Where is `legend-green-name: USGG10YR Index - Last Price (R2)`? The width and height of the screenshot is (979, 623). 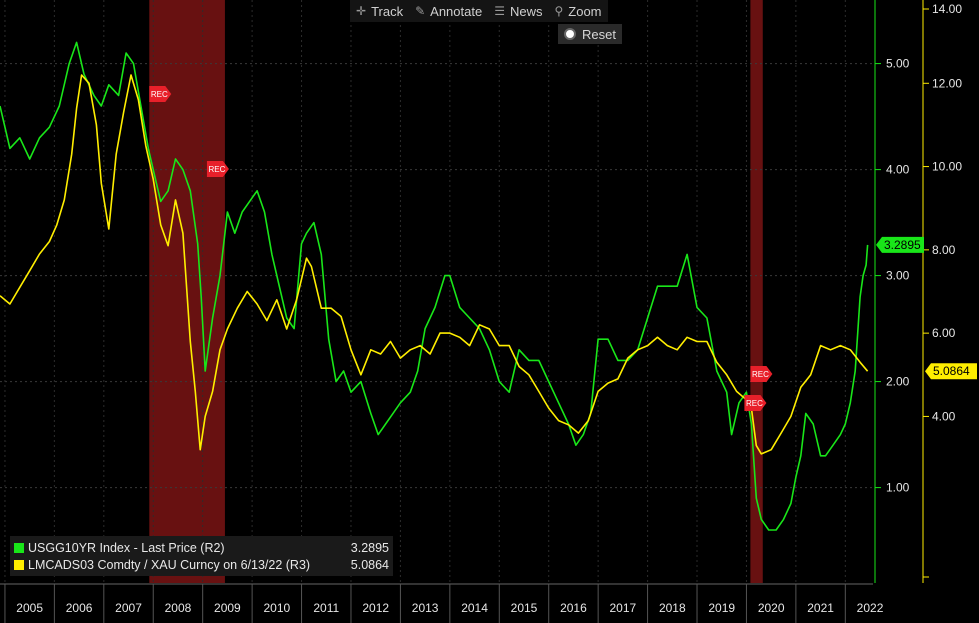
legend-green-name: USGG10YR Index - Last Price (R2) is located at coordinates (126, 547).